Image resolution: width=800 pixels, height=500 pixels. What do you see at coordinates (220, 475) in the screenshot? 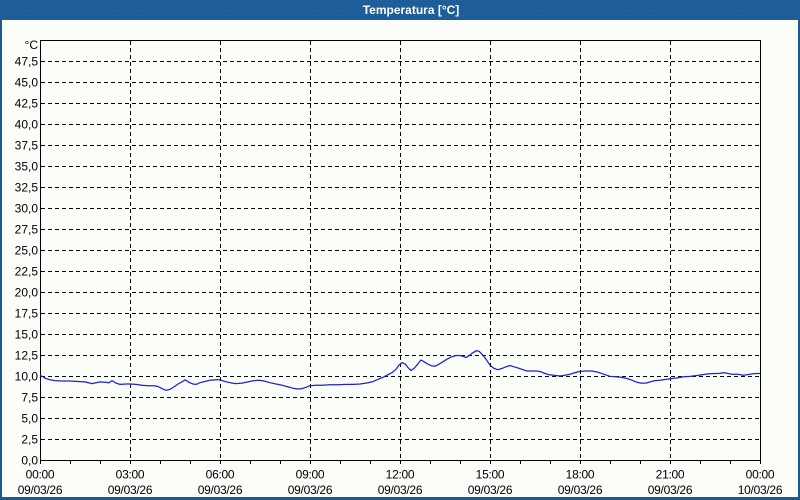
I see `svg-text: 06:00` at bounding box center [220, 475].